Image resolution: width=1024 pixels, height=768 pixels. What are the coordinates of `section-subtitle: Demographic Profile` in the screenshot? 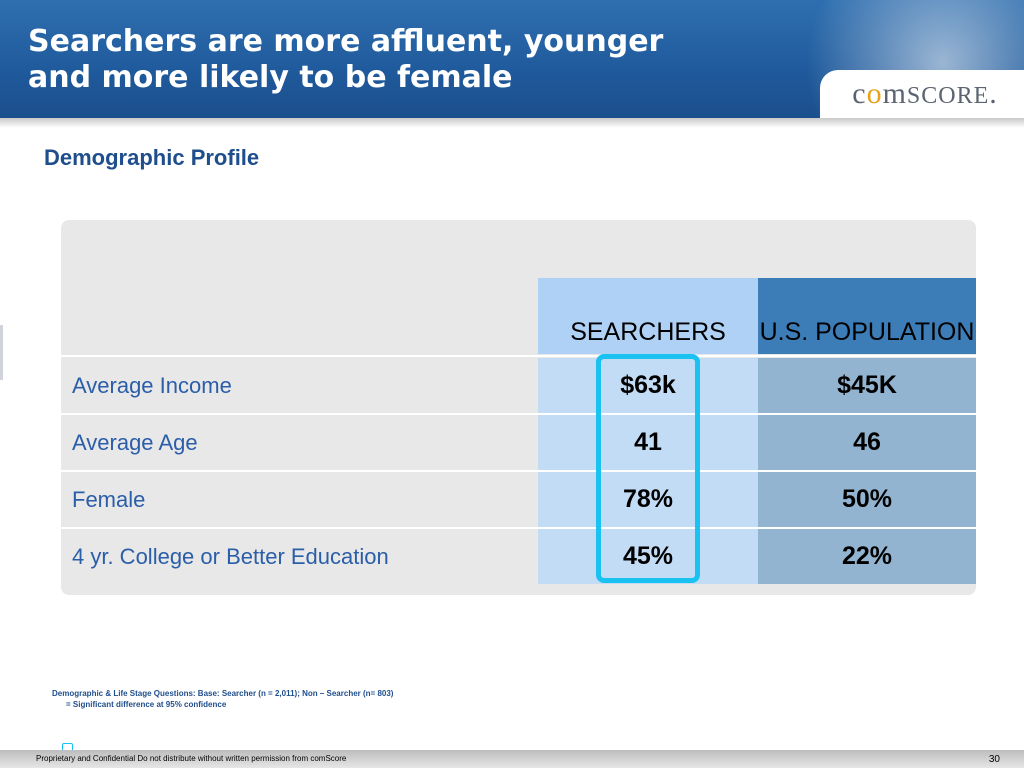 It's located at (152, 157).